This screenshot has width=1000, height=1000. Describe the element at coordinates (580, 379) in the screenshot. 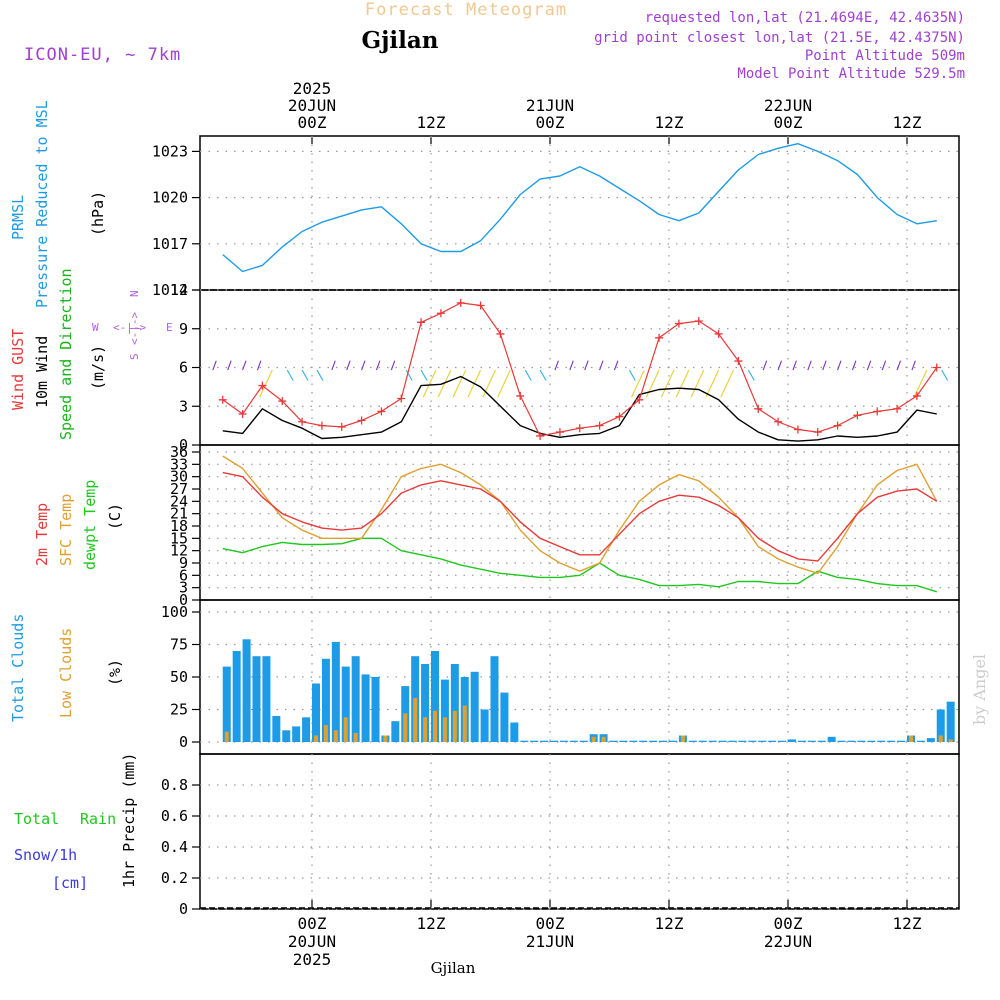

I see `wind-direction-arrows` at that location.